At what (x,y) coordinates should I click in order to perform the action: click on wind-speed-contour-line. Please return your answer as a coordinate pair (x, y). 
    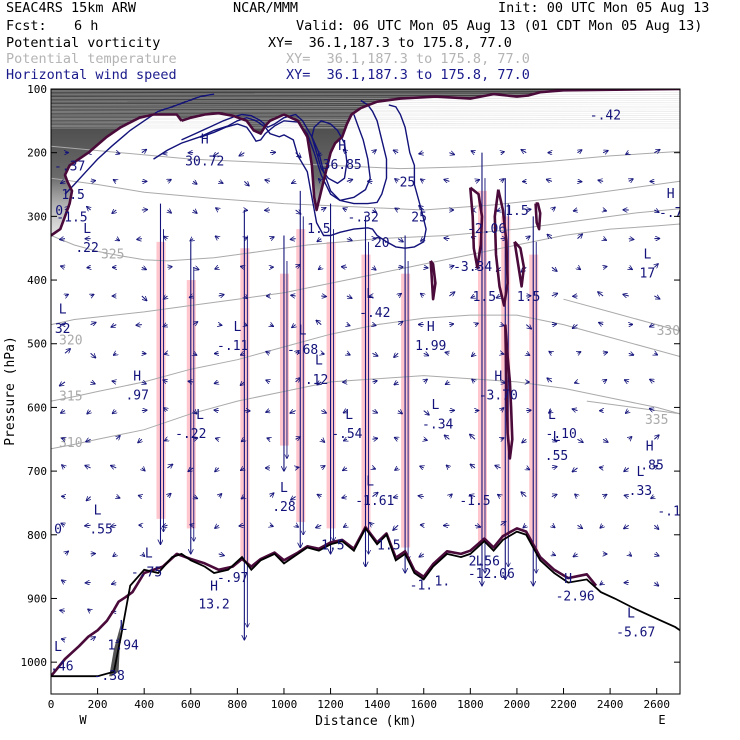
    Looking at the image, I should click on (329, 152).